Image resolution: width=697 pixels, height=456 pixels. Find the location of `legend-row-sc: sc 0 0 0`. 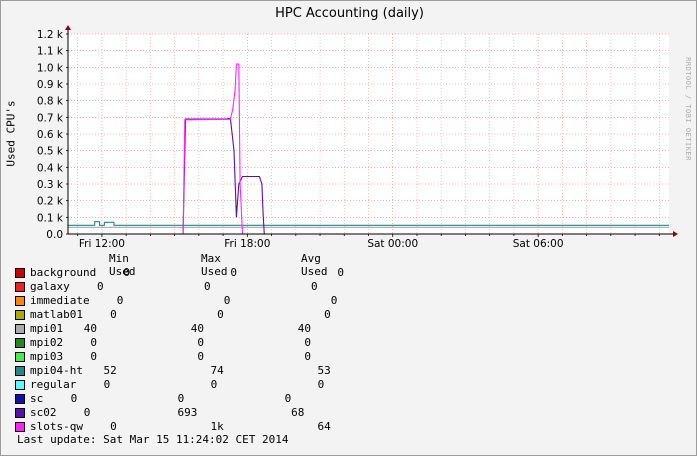

legend-row-sc: sc 0 0 0 is located at coordinates (225, 399).